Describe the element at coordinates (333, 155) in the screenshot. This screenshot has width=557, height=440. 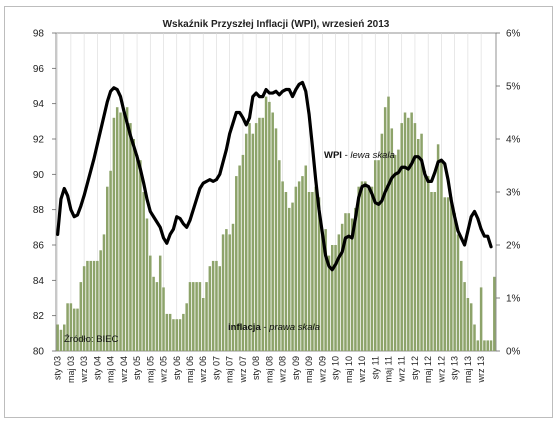
I see `wpi-legend-prefix: WPI` at that location.